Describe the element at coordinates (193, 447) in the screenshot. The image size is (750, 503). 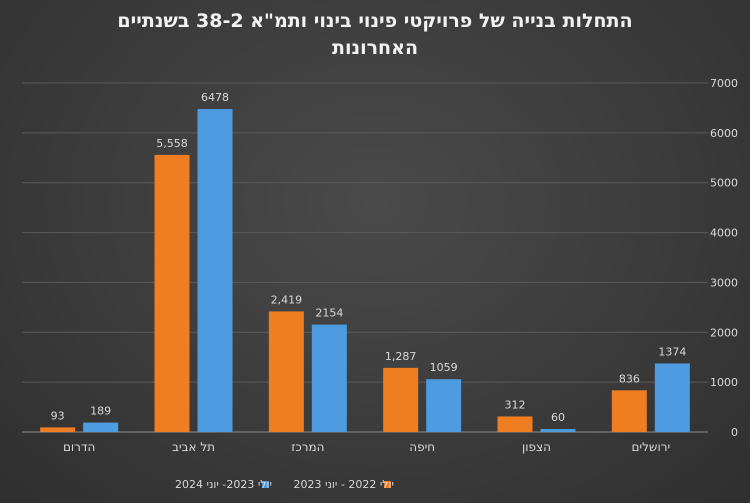
I see `category-label: תל אביב` at that location.